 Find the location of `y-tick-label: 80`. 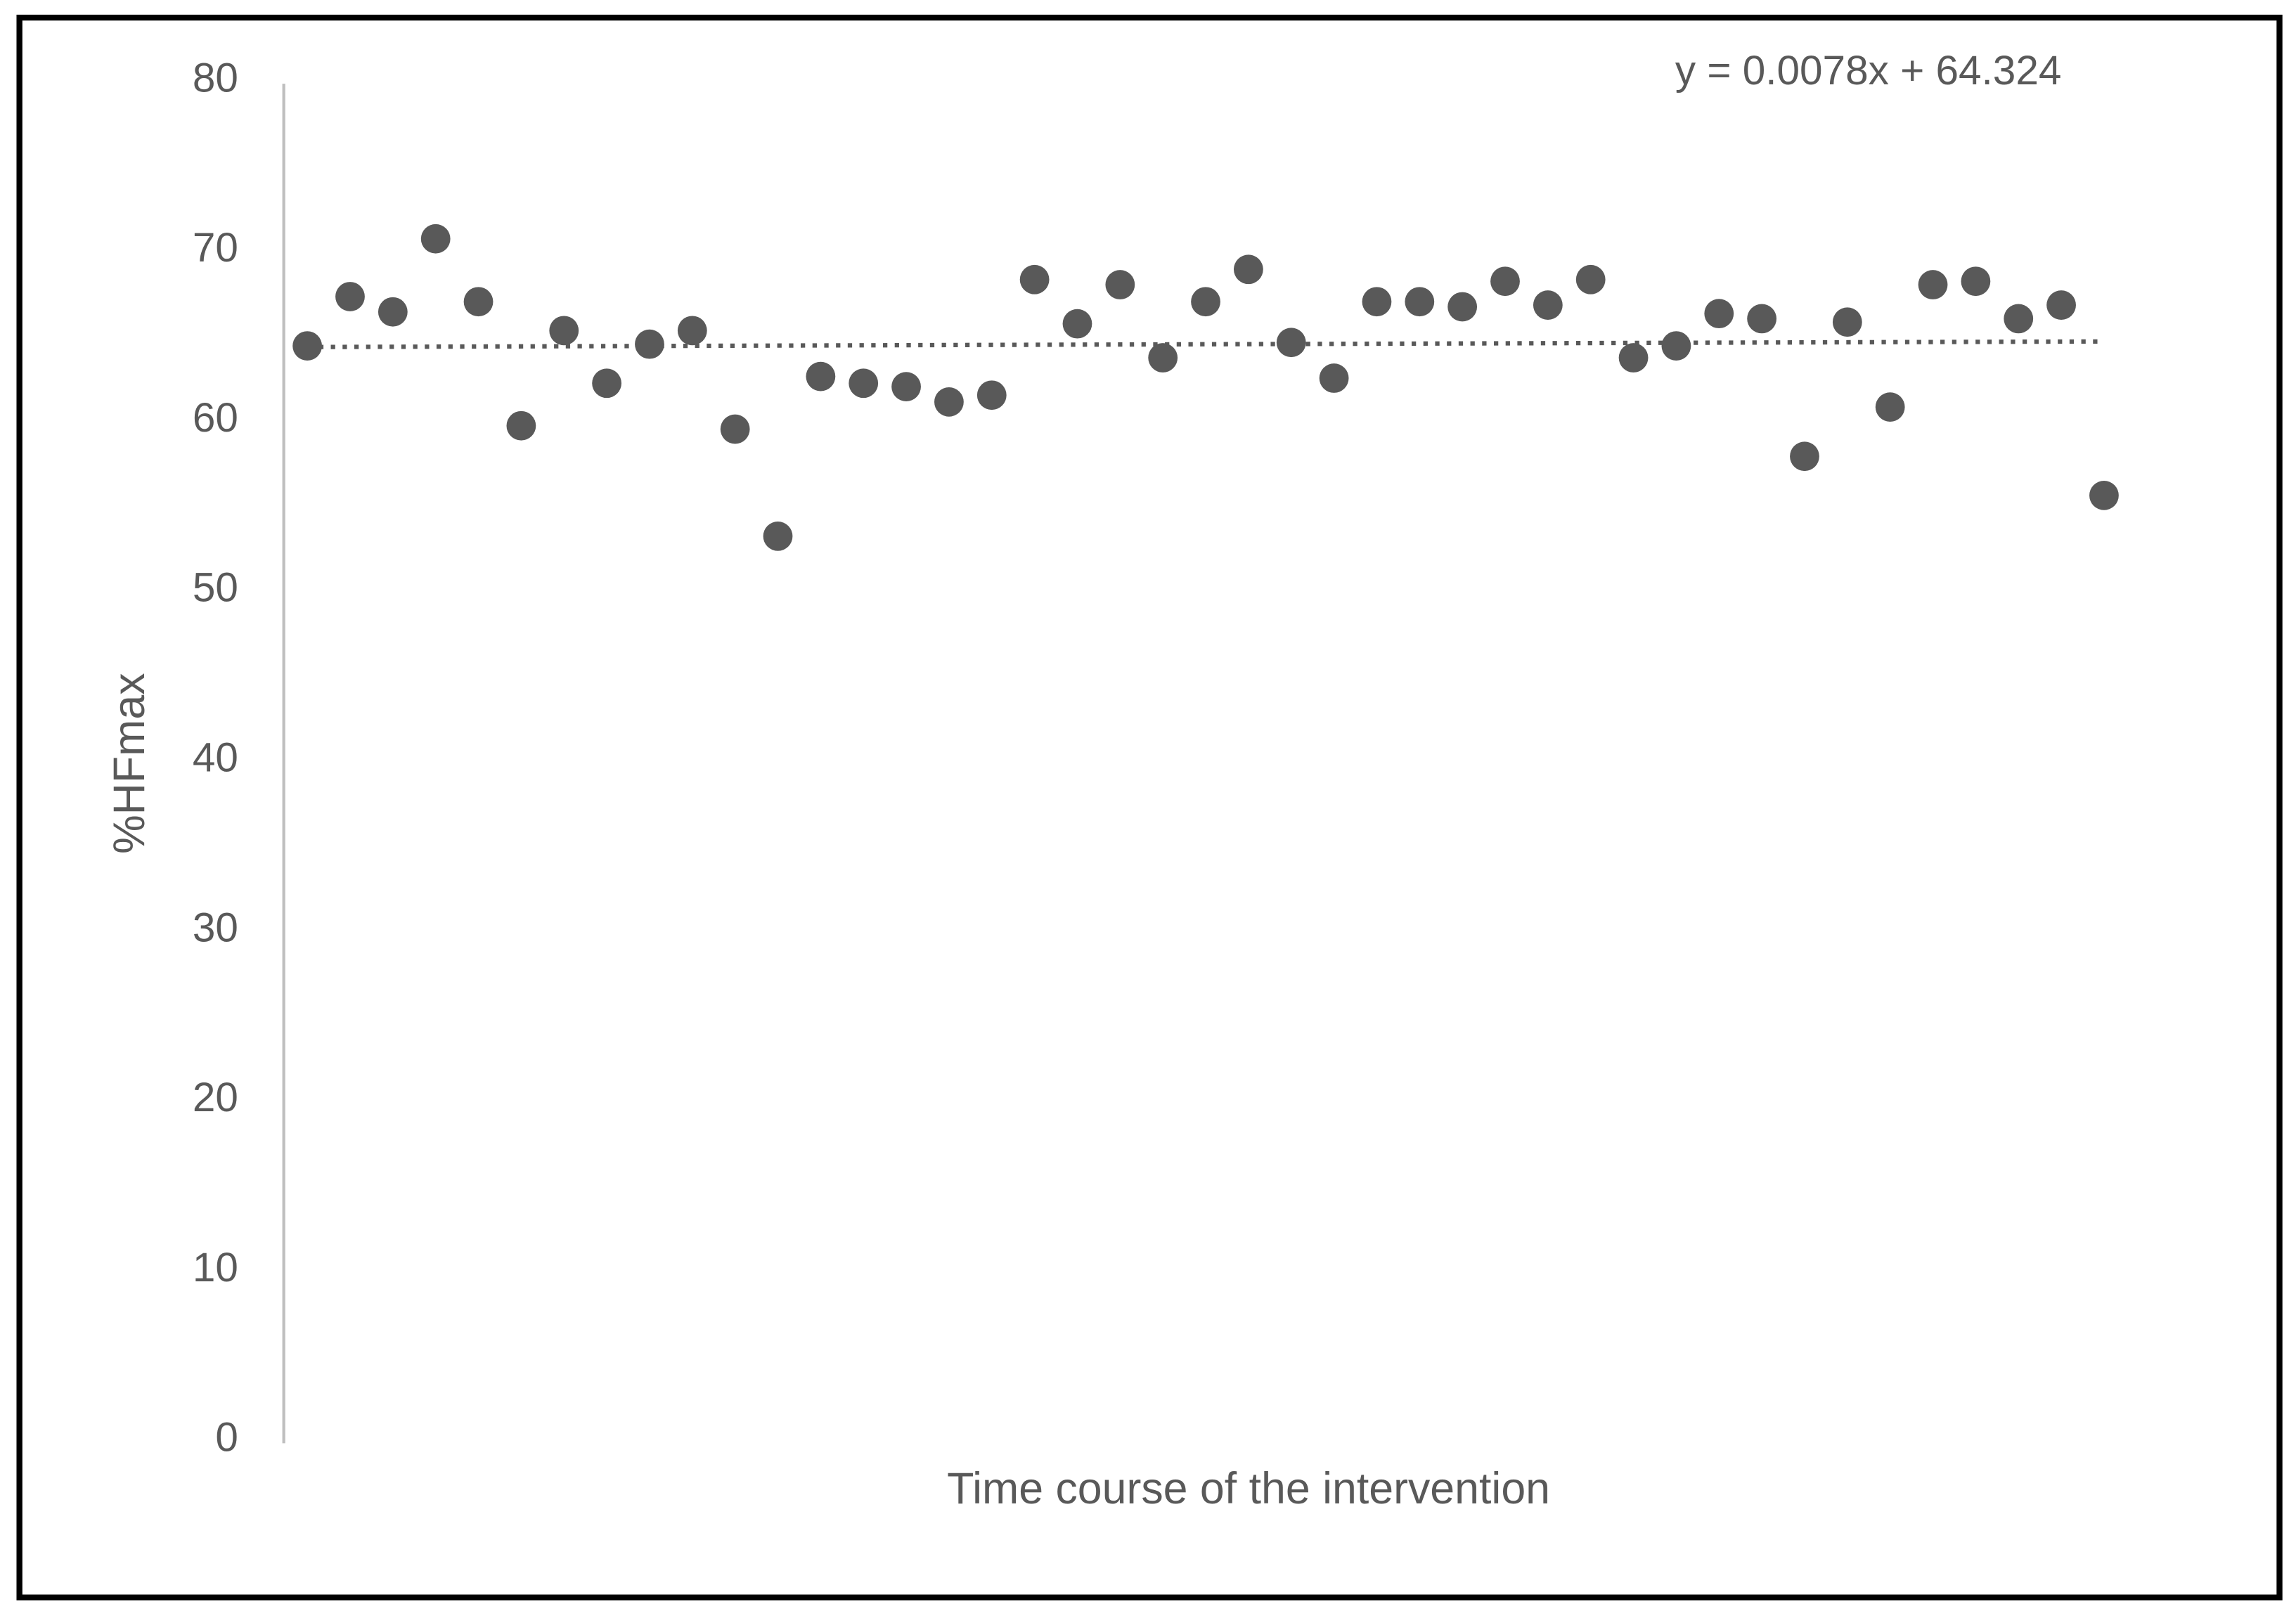

y-tick-label: 80 is located at coordinates (216, 78).